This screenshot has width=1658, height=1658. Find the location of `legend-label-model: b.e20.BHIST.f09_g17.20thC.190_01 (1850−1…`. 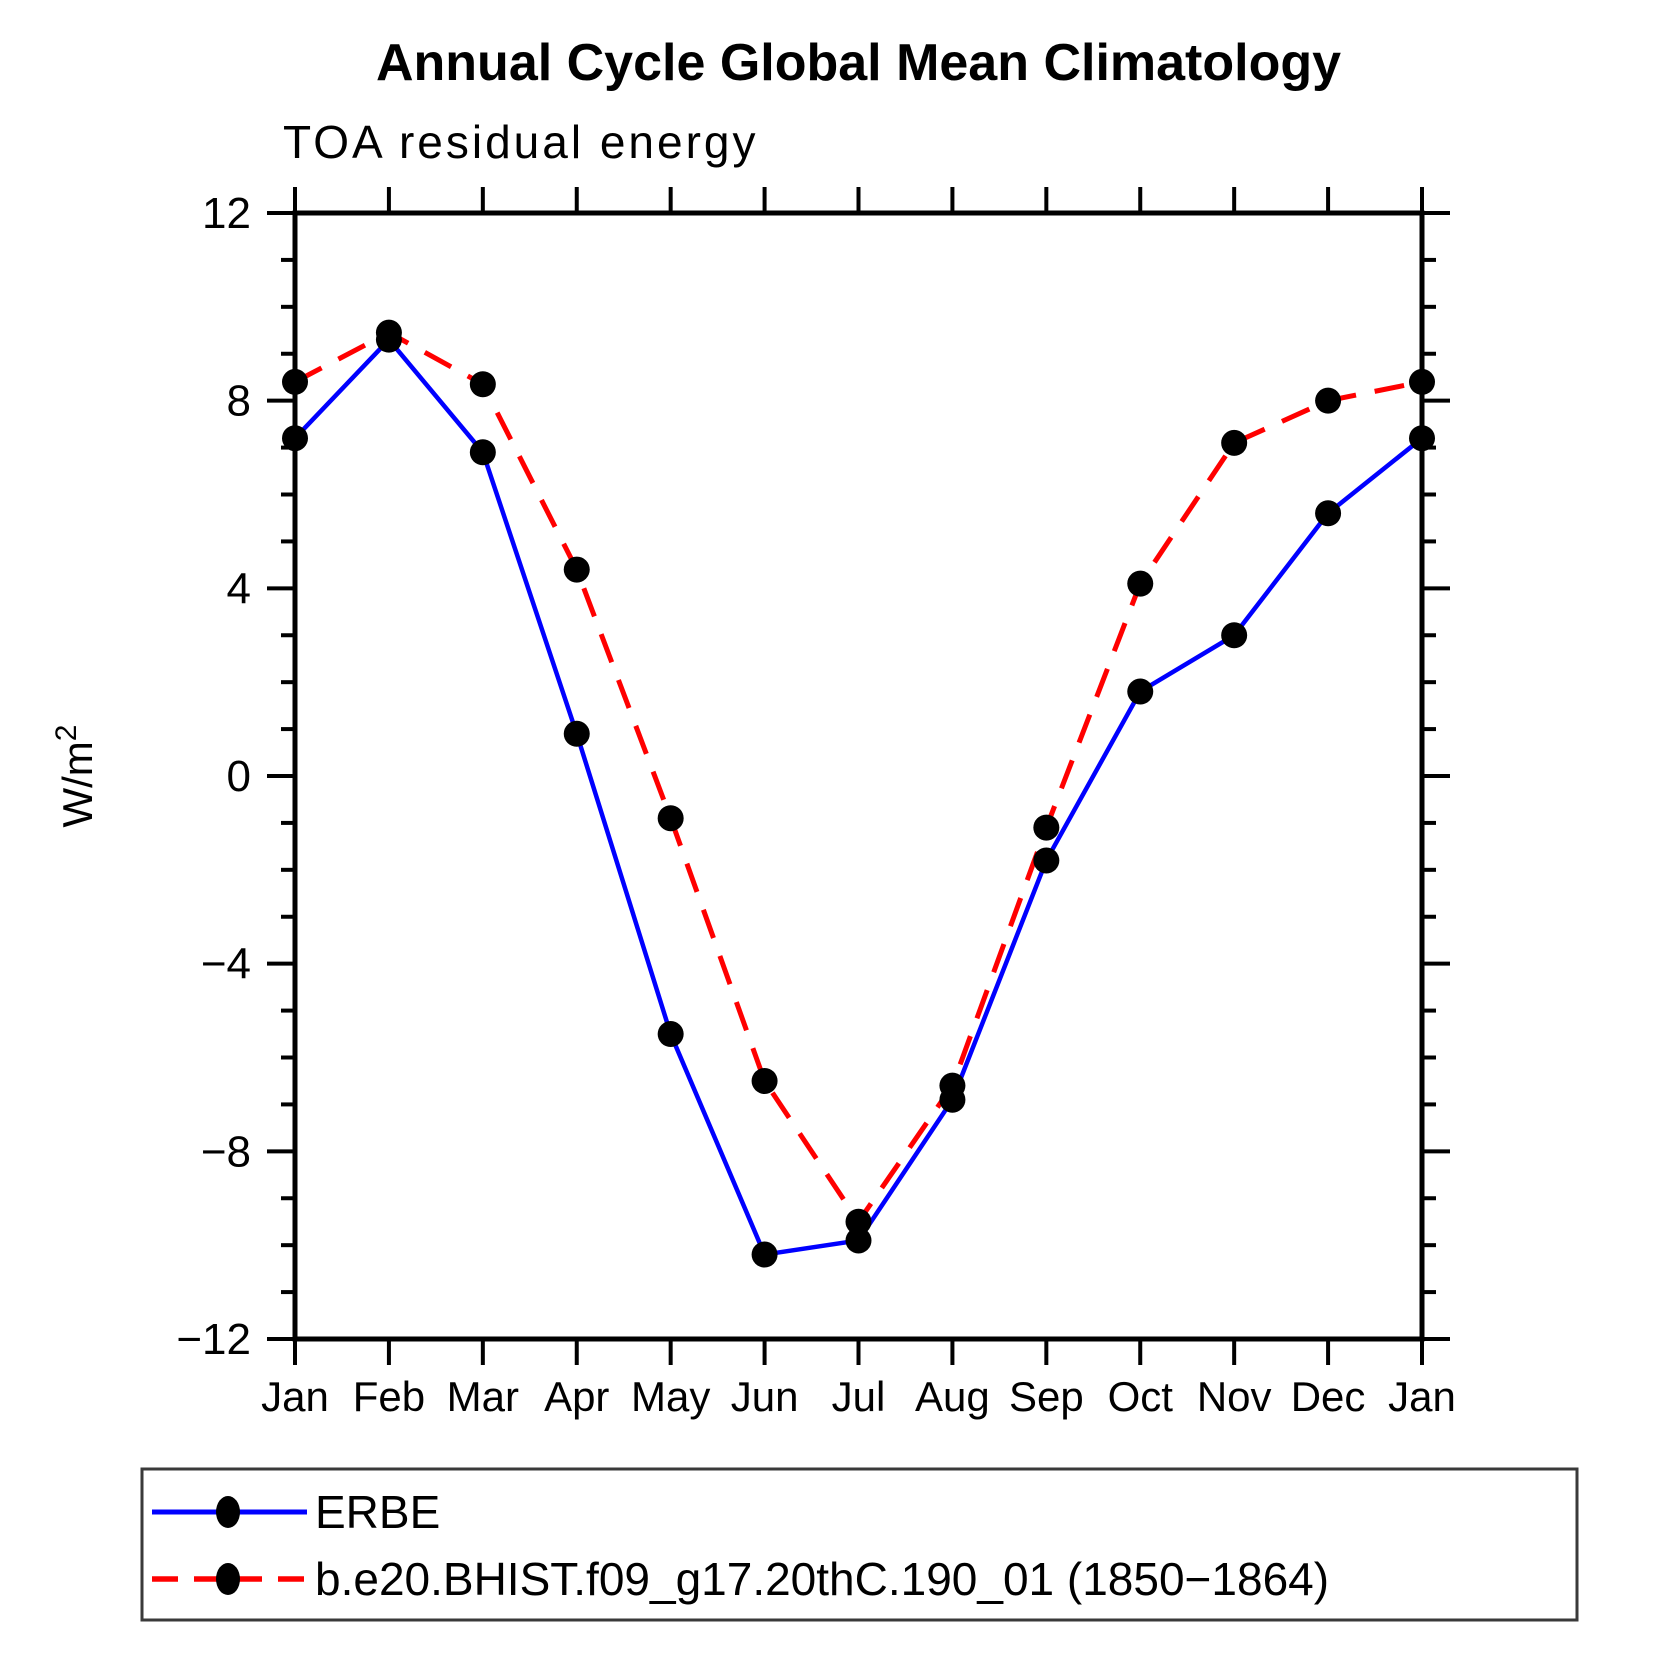

legend-label-model: b.e20.BHIST.f09_g17.20thC.190_01 (1850−1… is located at coordinates (822, 1579).